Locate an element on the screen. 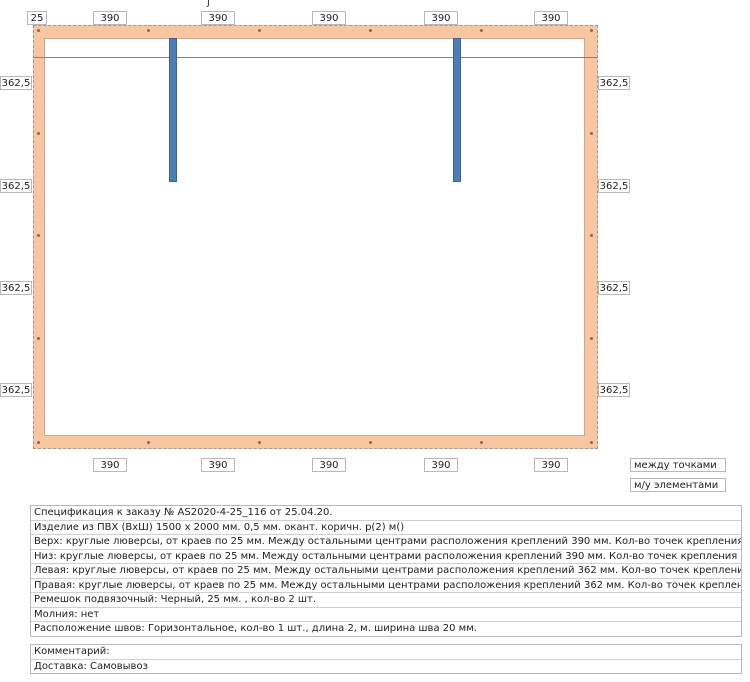 The height and width of the screenshot is (682, 750). horizontal-seam is located at coordinates (315, 57).